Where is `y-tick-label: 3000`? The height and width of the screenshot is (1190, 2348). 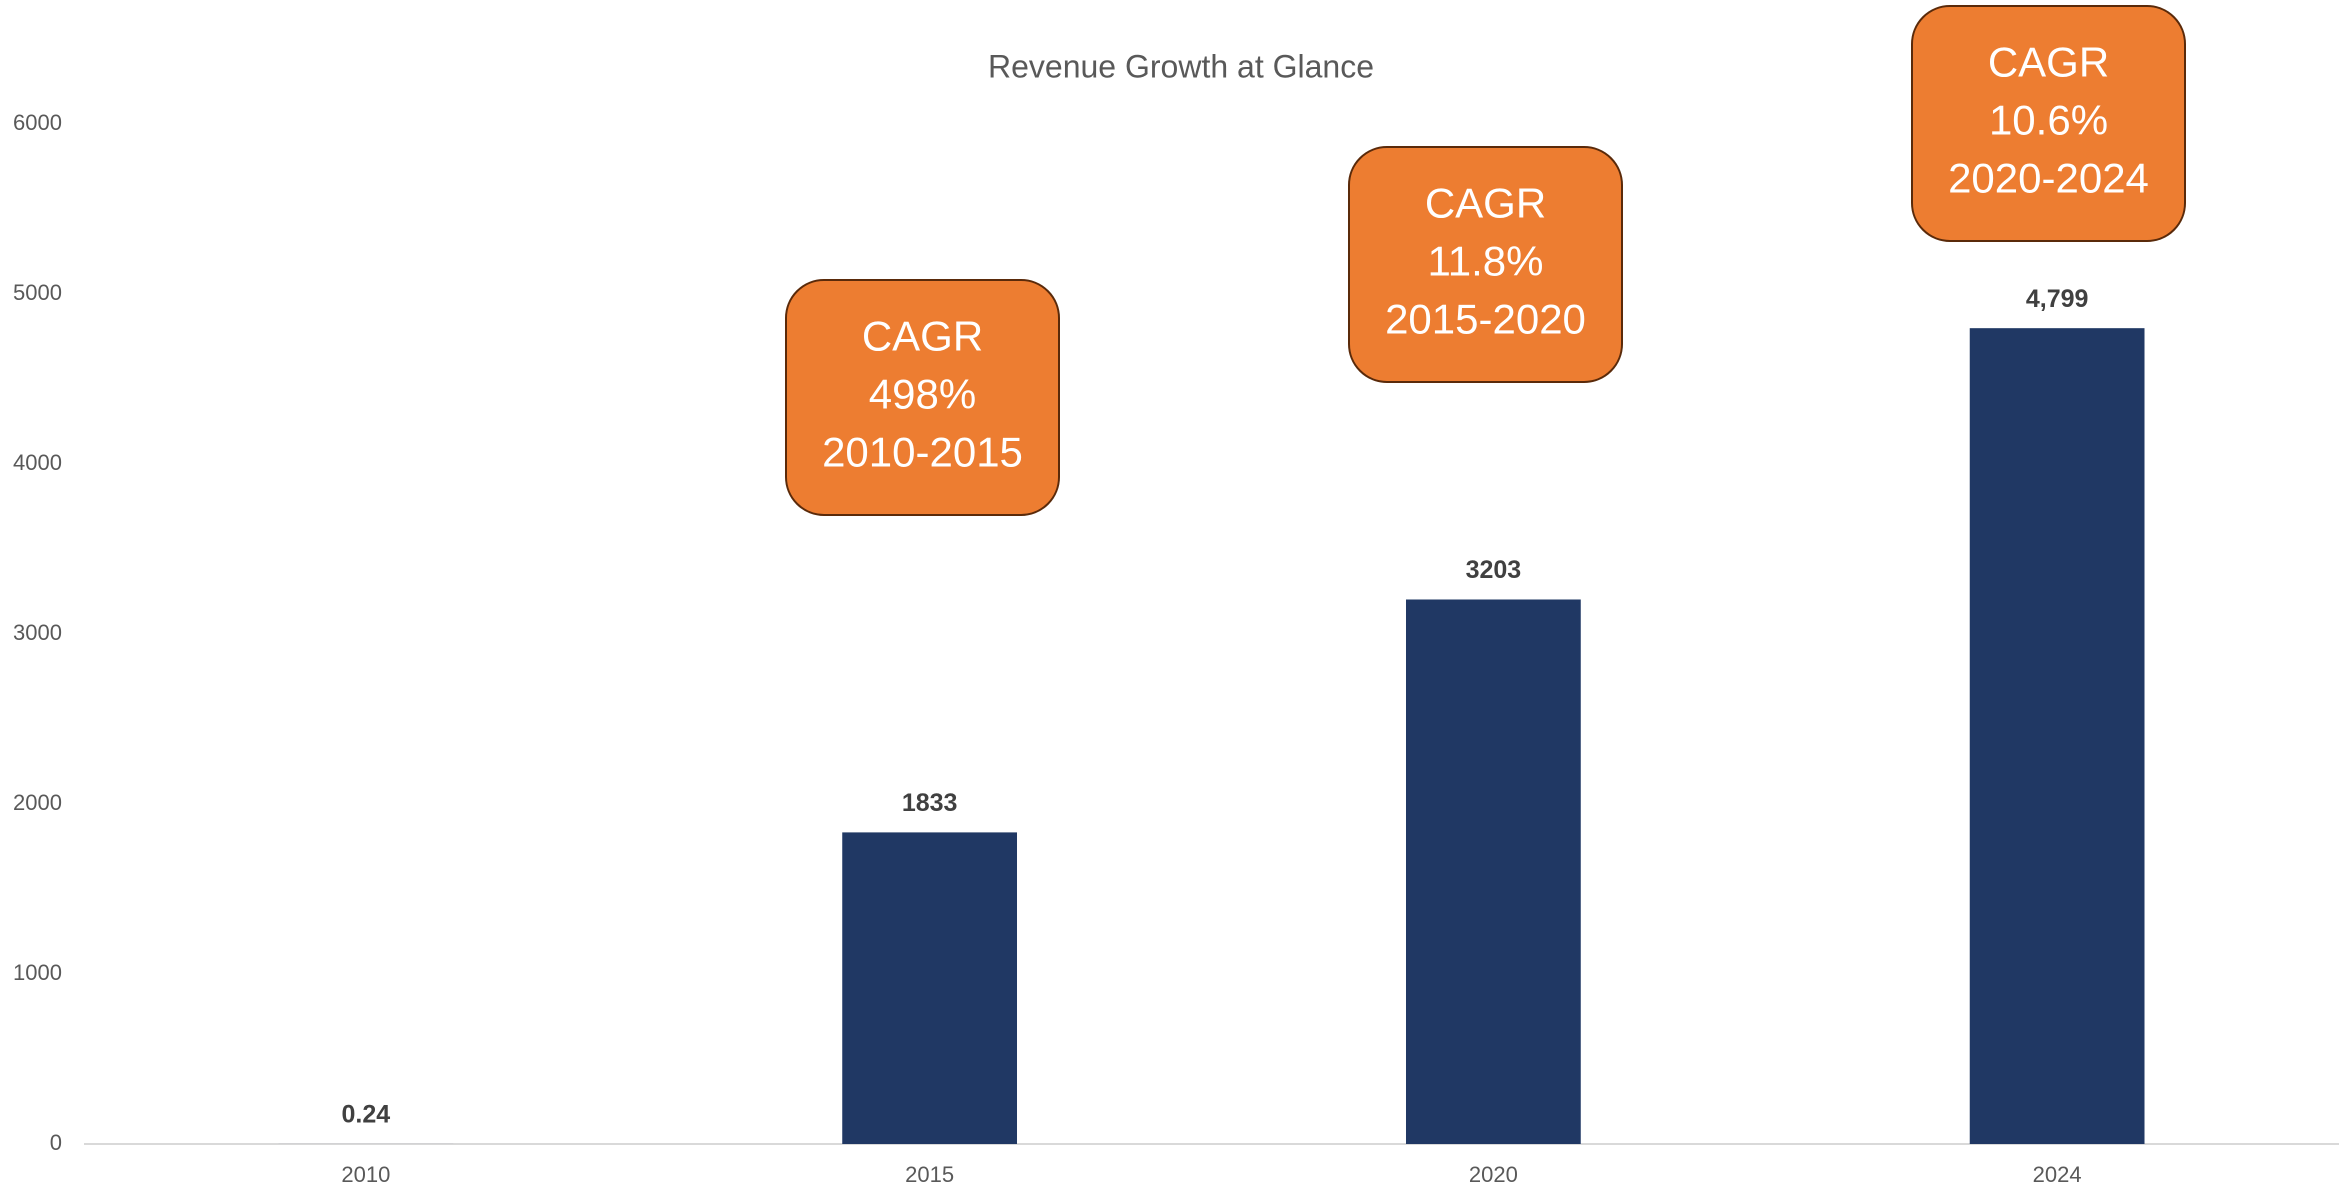 y-tick-label: 3000 is located at coordinates (37, 632).